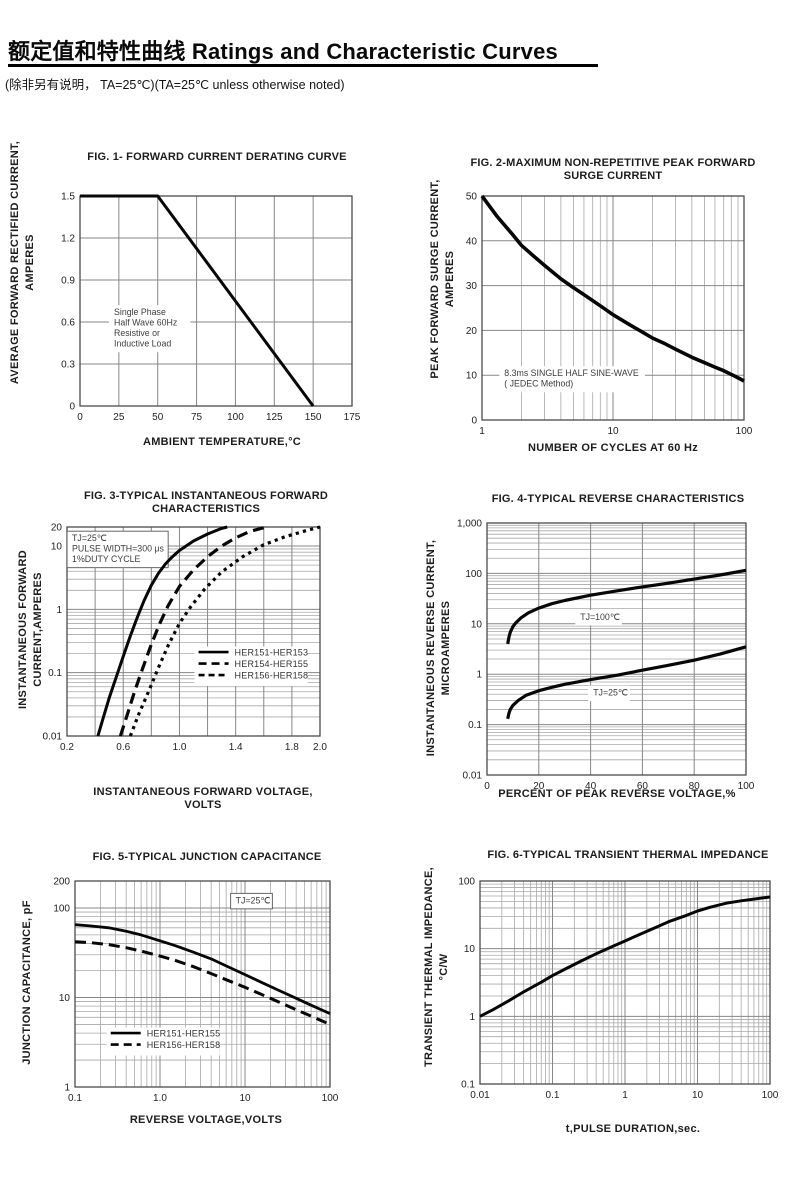  What do you see at coordinates (68, 365) in the screenshot?
I see `y-tick-label: 0.3` at bounding box center [68, 365].